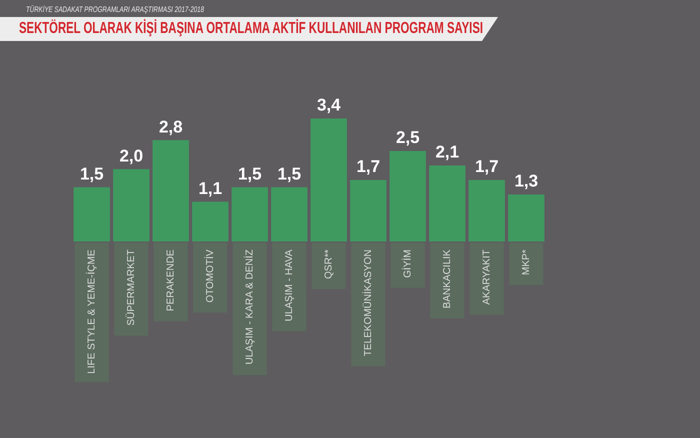 Image resolution: width=700 pixels, height=438 pixels. What do you see at coordinates (210, 188) in the screenshot?
I see `data-label: 1,1` at bounding box center [210, 188].